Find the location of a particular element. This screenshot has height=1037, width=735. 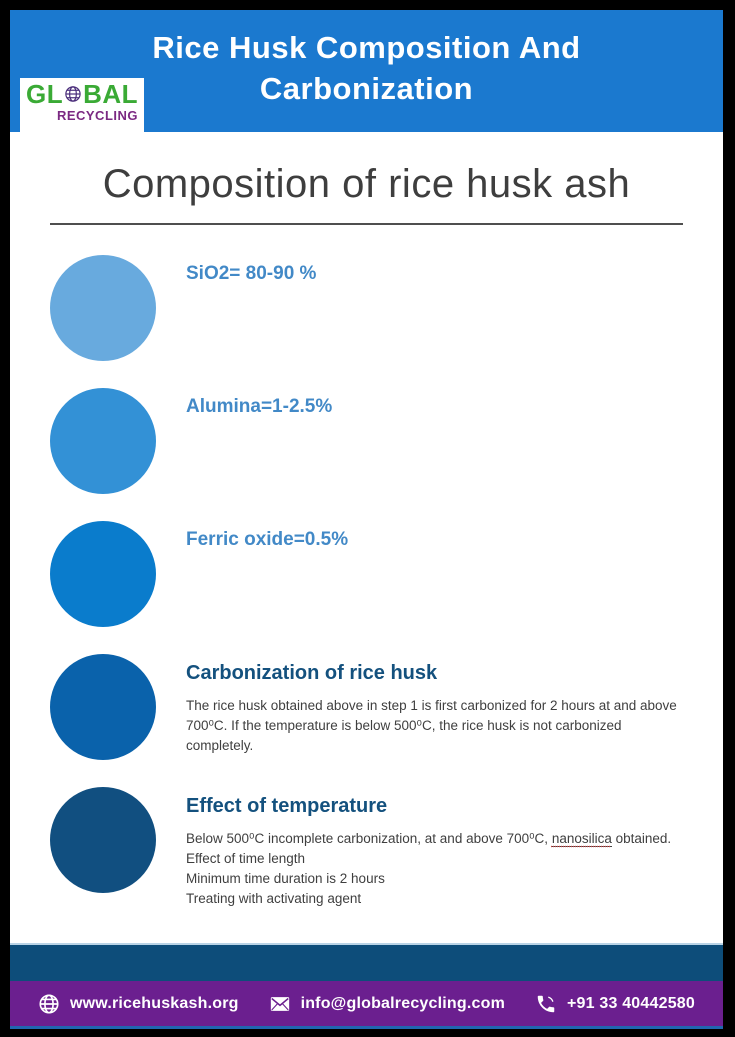

effect-of-temperature-title: Effect of temperature is located at coordinates (287, 806).